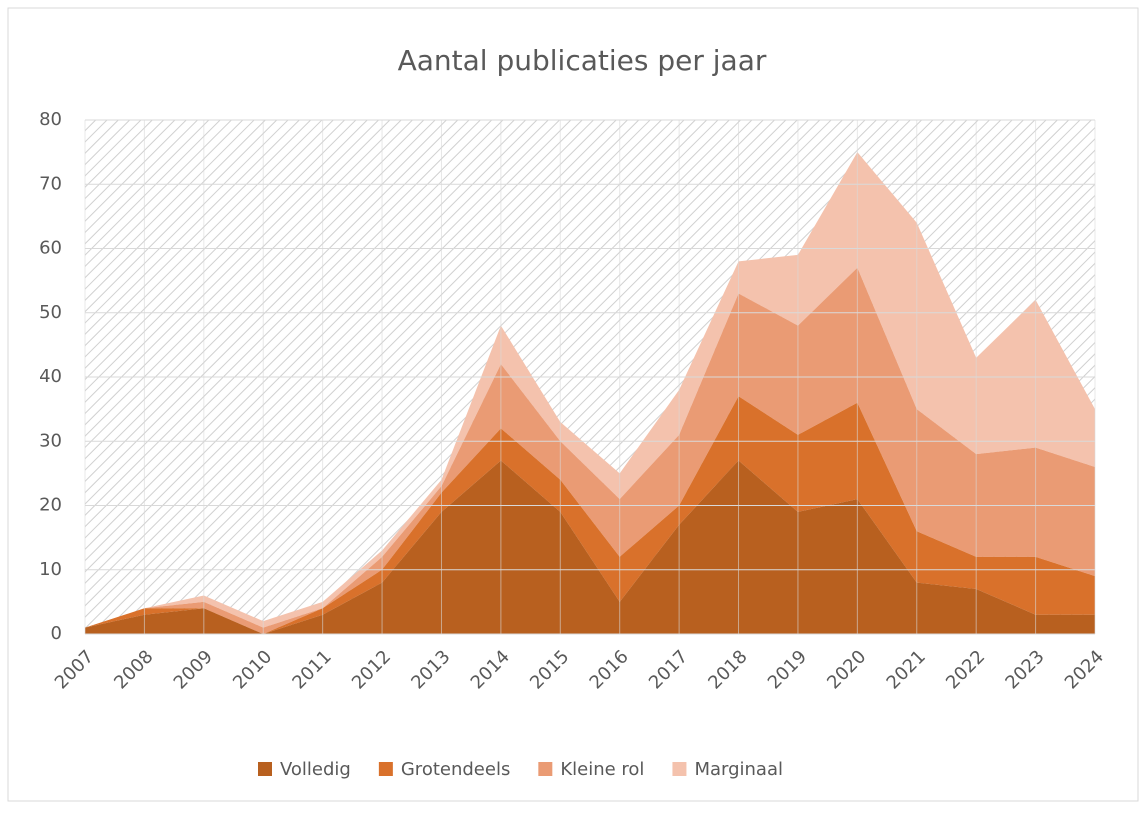 This screenshot has width=1146, height=813. What do you see at coordinates (602, 769) in the screenshot?
I see `legend-label: Kleine rol` at bounding box center [602, 769].